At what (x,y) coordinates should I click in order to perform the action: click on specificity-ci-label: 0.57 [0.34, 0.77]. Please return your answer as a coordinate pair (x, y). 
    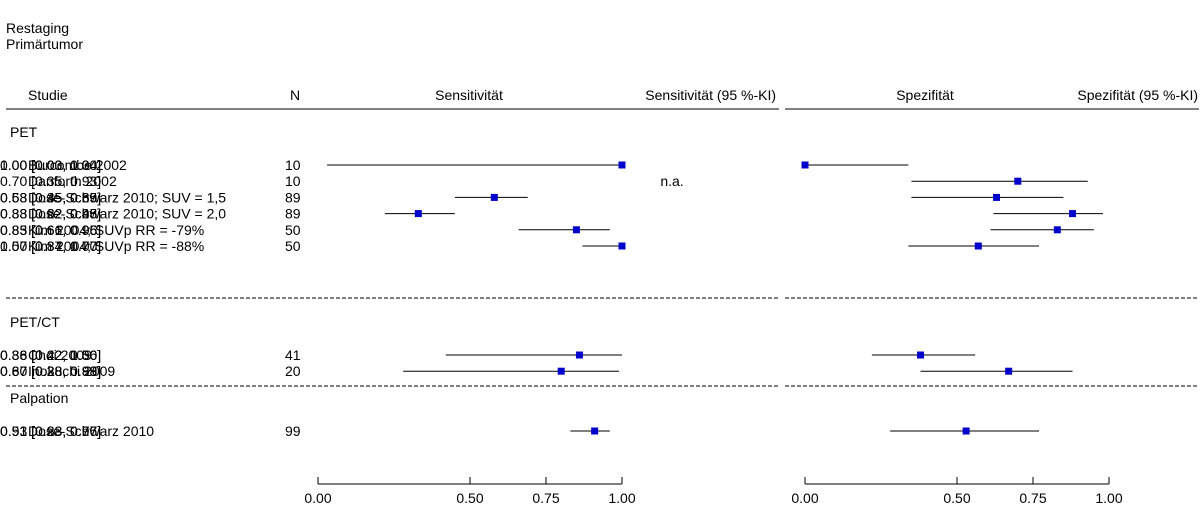
    Looking at the image, I should click on (50, 246).